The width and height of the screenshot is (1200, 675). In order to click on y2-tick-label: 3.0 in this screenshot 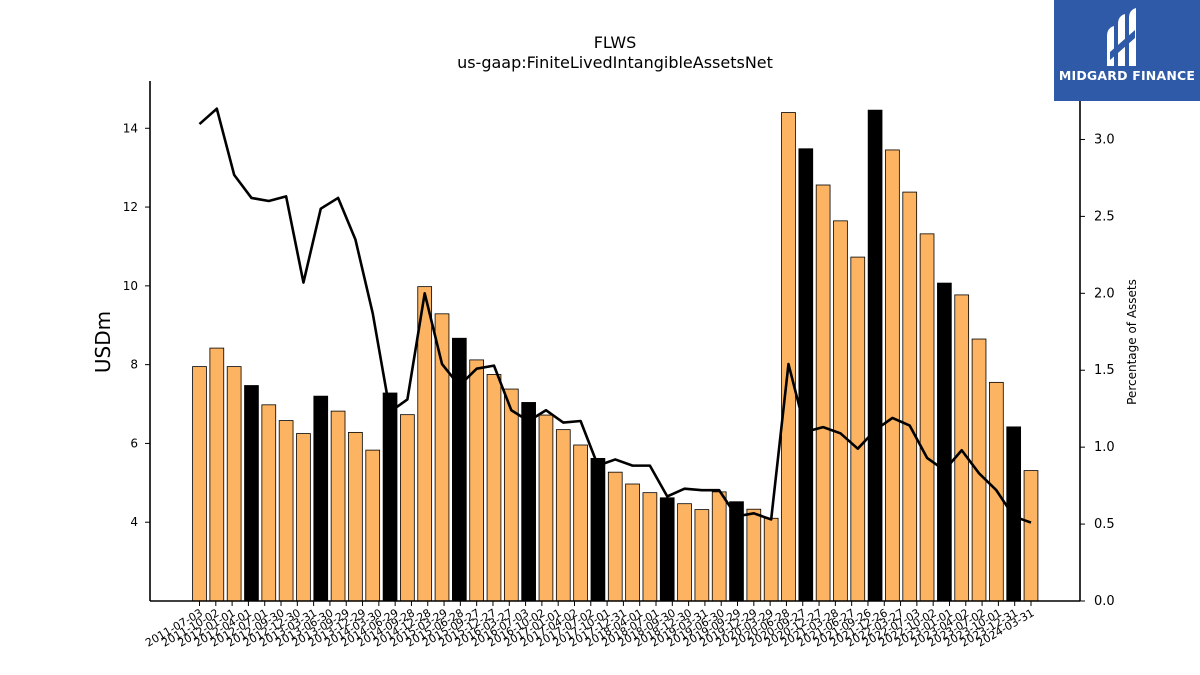, I will do `click(1104, 139)`.